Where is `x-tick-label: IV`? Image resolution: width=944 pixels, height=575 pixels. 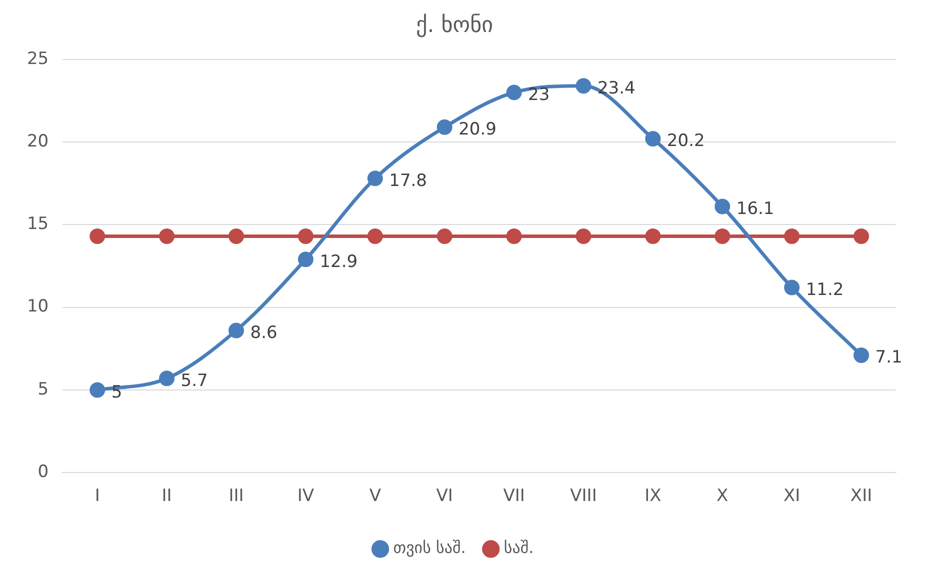 x-tick-label: IV is located at coordinates (305, 496).